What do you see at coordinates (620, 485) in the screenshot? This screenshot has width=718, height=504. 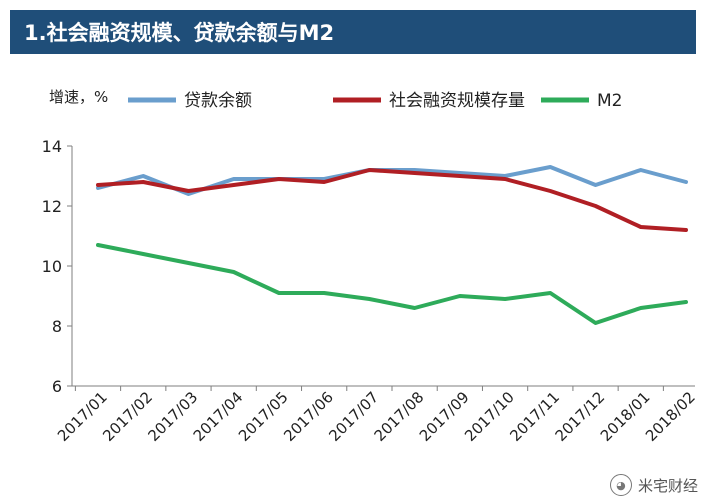 I see `wechat-icon: ◕` at bounding box center [620, 485].